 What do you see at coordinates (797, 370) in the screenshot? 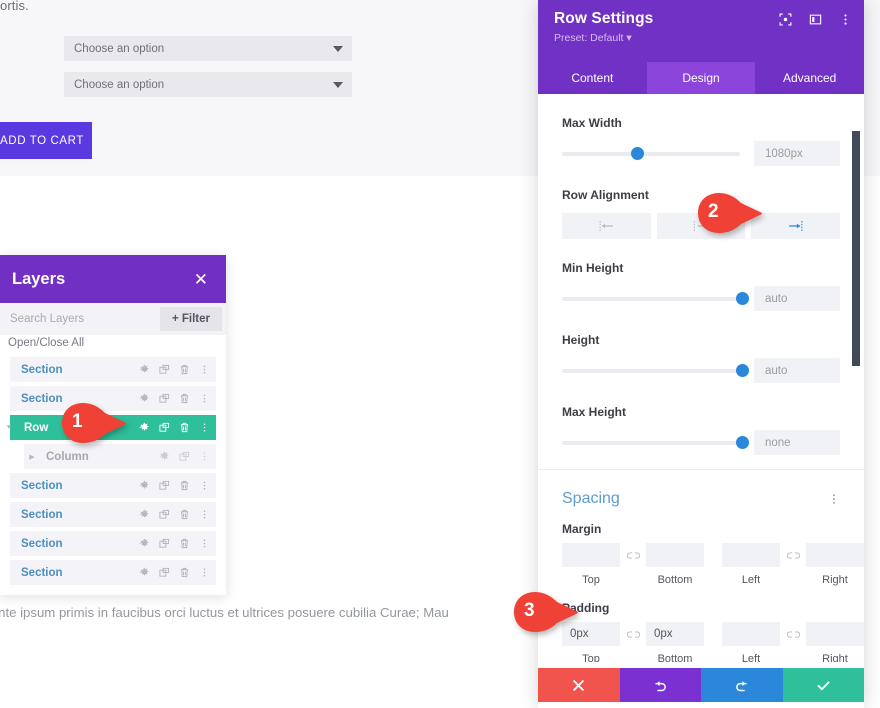
I see `height-input: auto` at bounding box center [797, 370].